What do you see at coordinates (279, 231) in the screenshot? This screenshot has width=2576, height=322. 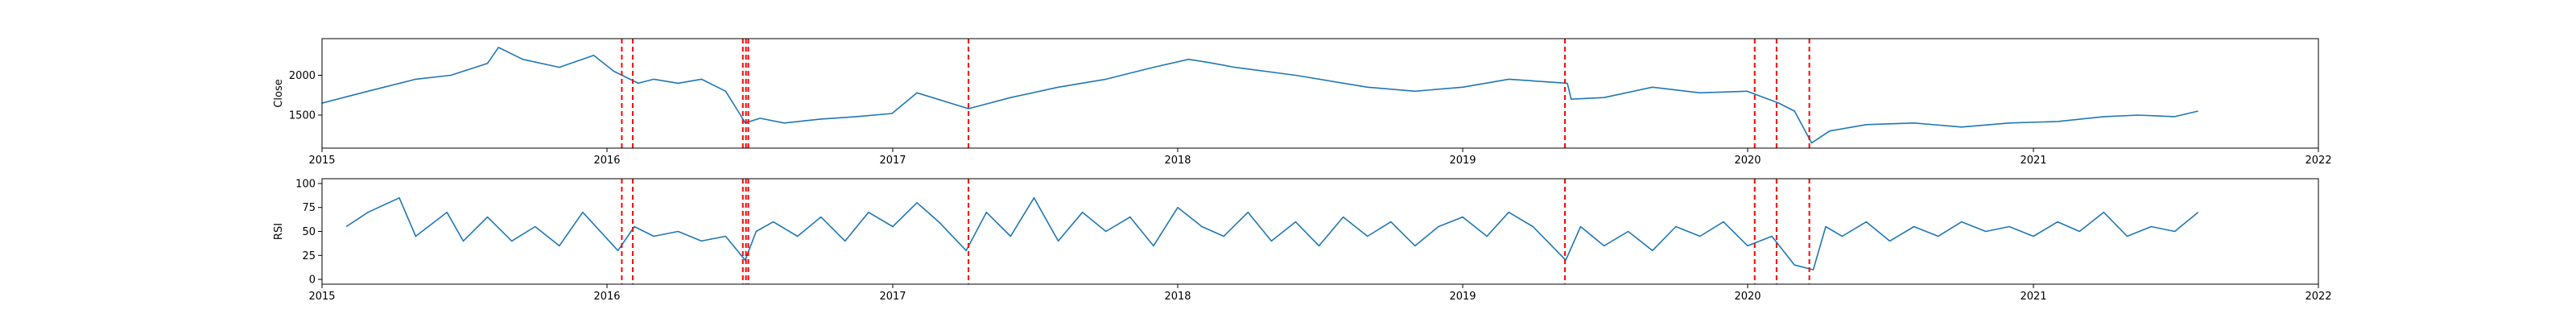 I see `y-axis-label: RSI` at bounding box center [279, 231].